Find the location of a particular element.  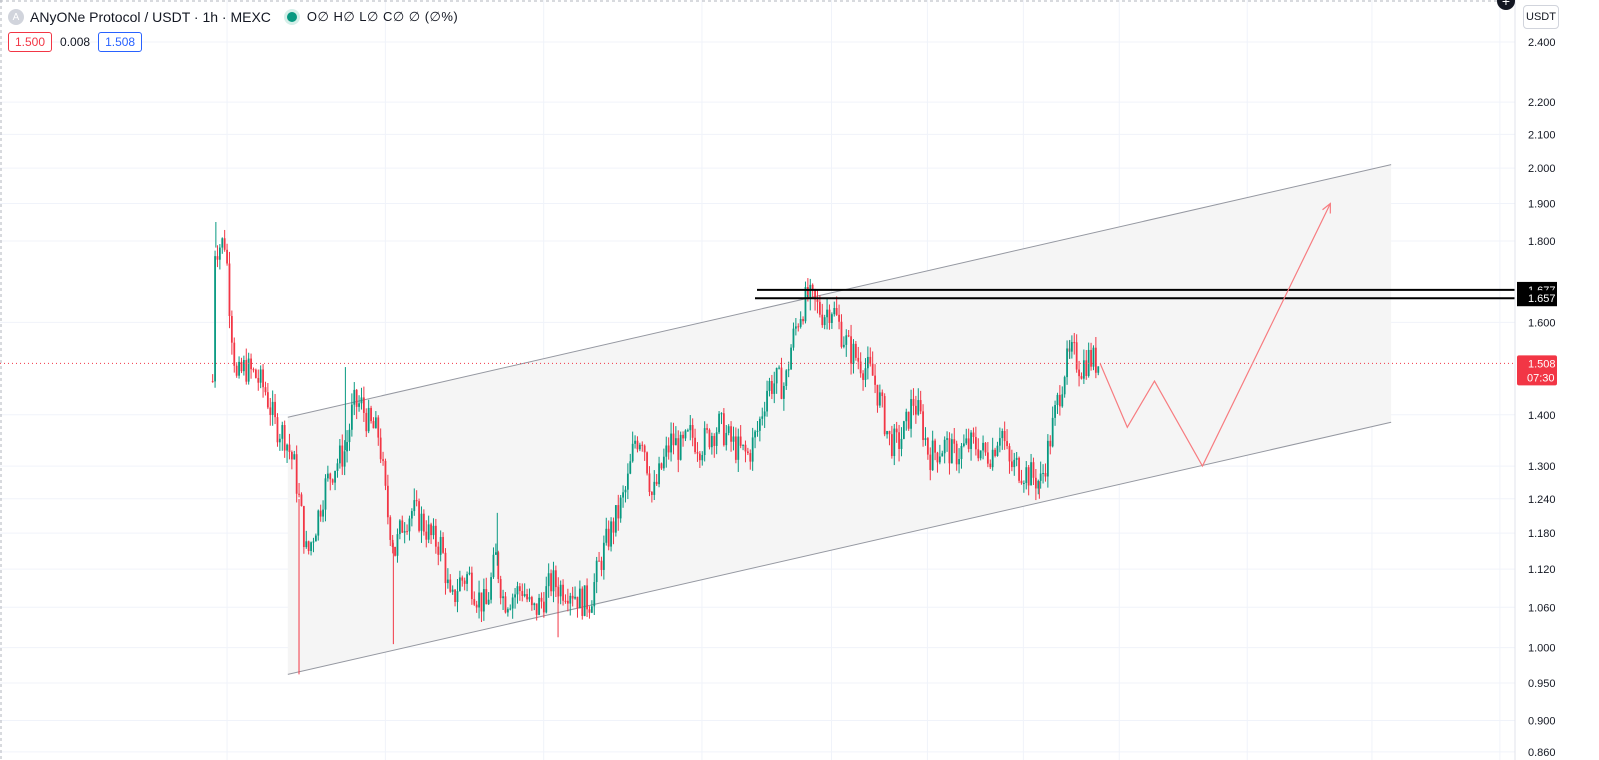

currency-button: USDT is located at coordinates (1541, 17).